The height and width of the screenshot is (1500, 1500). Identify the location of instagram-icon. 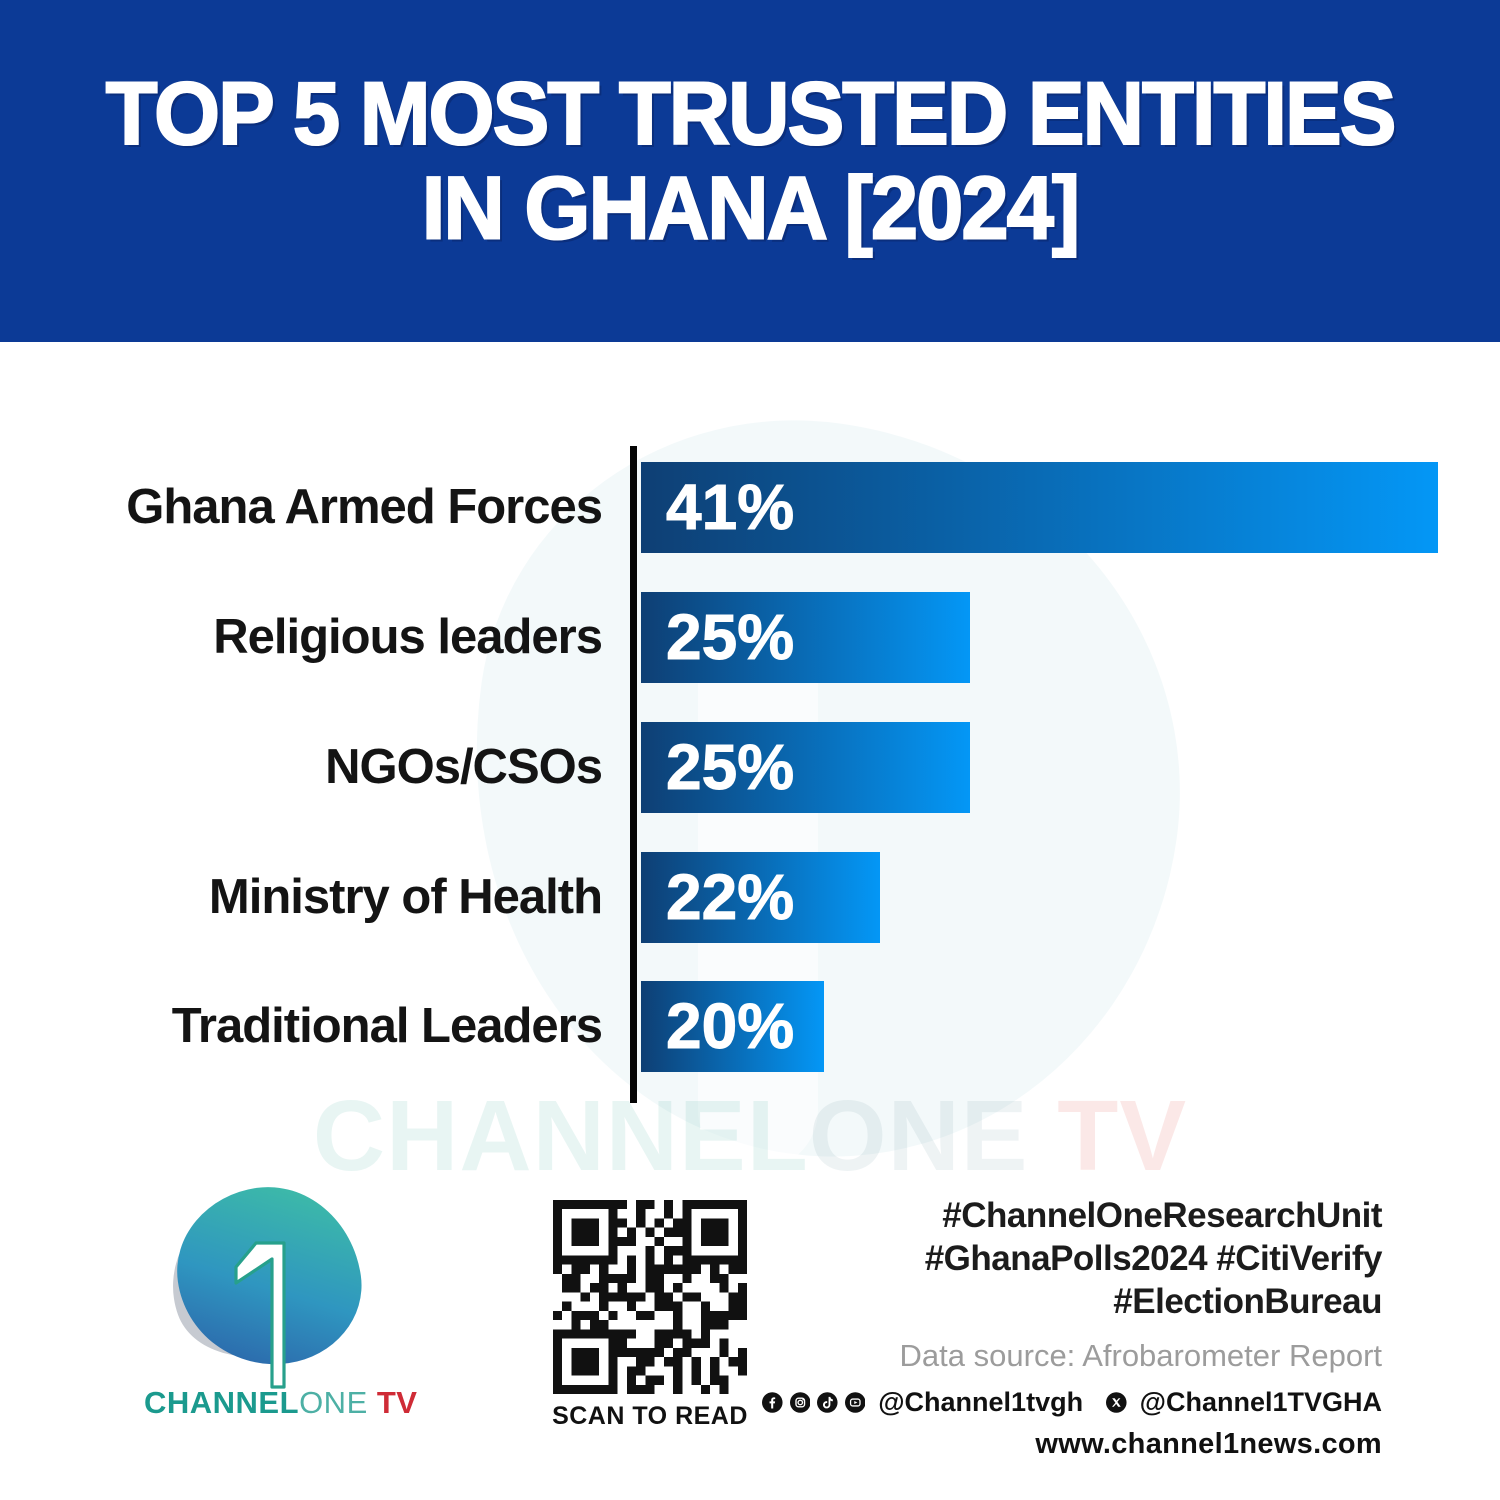
(800, 1402).